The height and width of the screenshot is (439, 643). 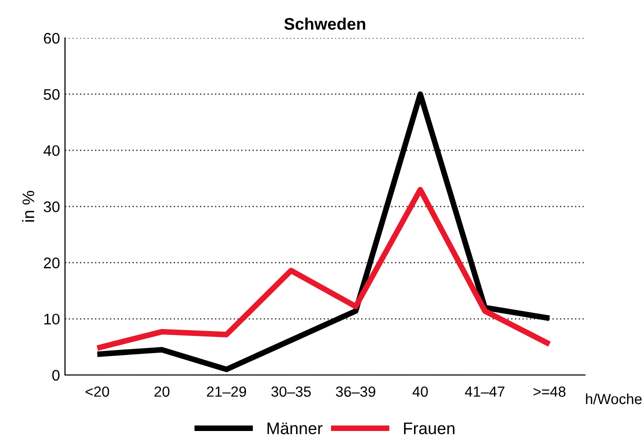 What do you see at coordinates (52, 94) in the screenshot?
I see `y-tick-label: 50` at bounding box center [52, 94].